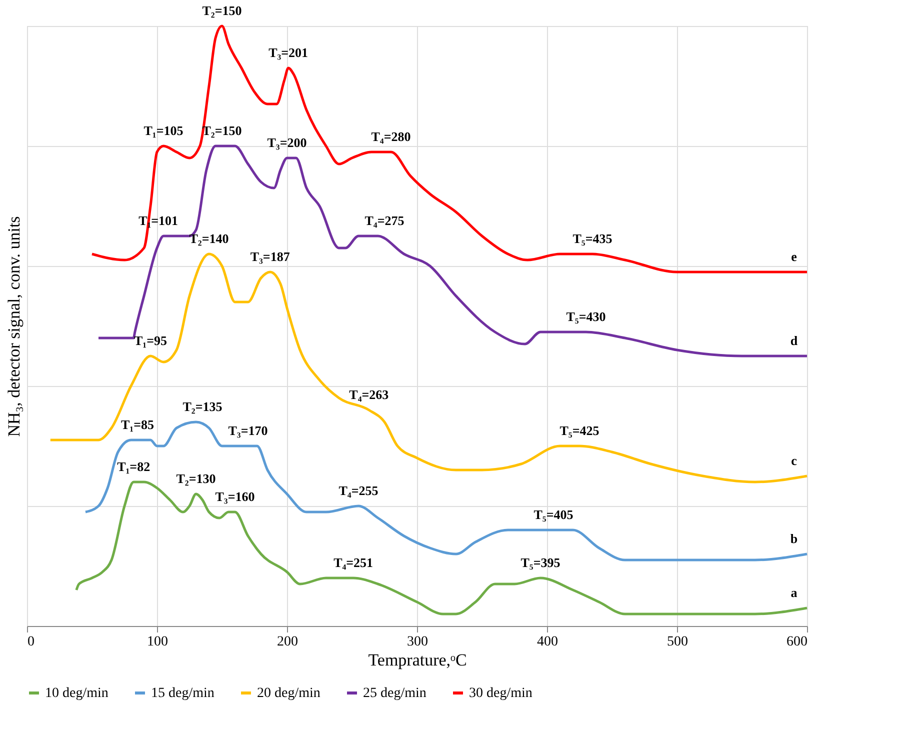 The height and width of the screenshot is (740, 921). Describe the element at coordinates (248, 430) in the screenshot. I see `annotation: T₃=170` at that location.